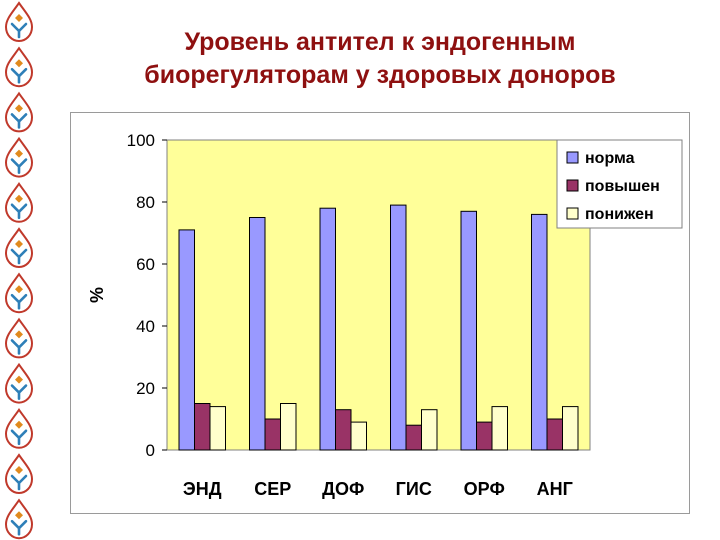 Image resolution: width=720 pixels, height=540 pixels. Describe the element at coordinates (380, 75) in the screenshot. I see `title-line-2: биорегуляторам у здоровых доноров` at that location.